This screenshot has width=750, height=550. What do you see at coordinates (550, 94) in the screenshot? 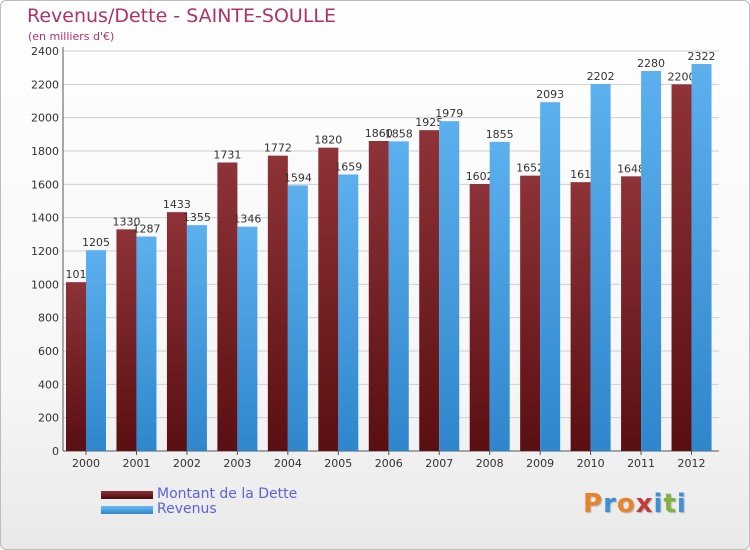
I see `data-label-revenus: 2093` at bounding box center [550, 94].